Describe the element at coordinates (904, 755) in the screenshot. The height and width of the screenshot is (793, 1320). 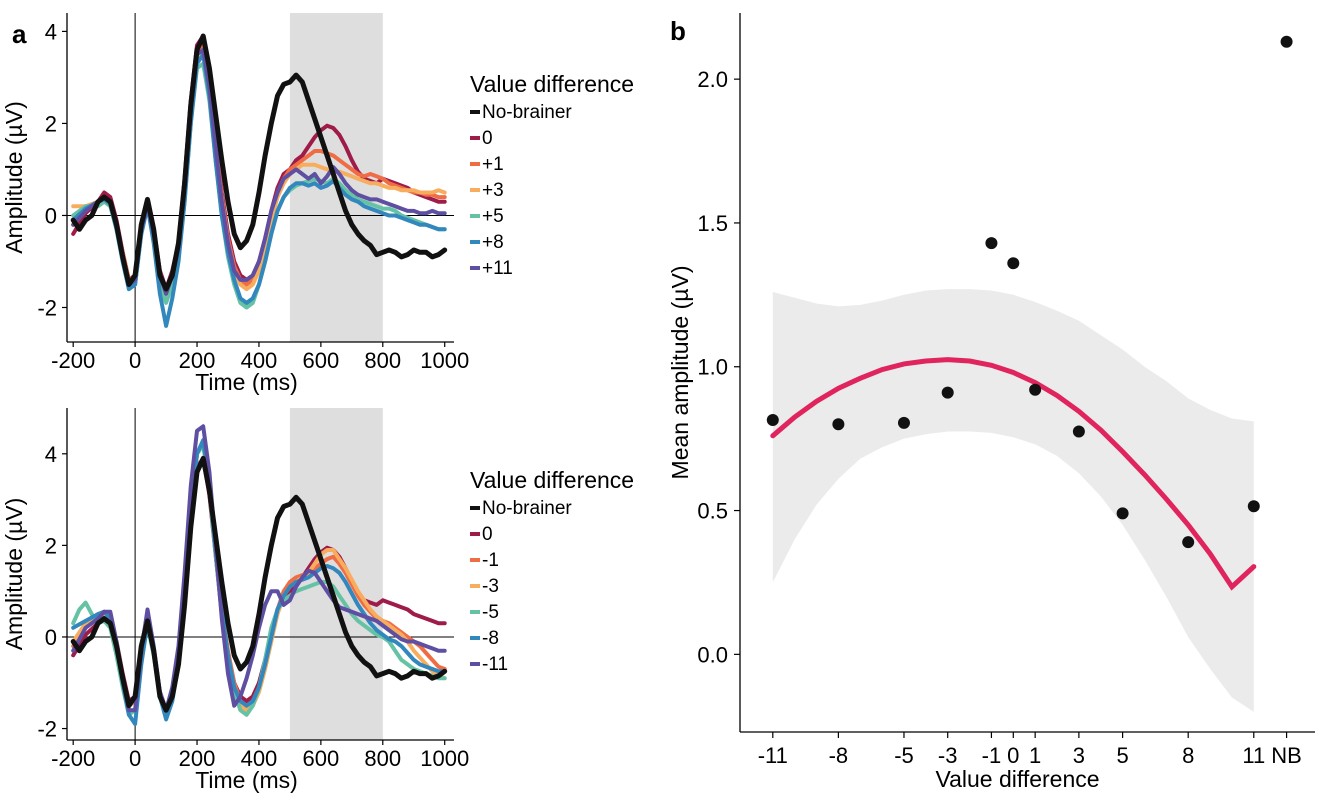
I see `x-tick-label: -5` at that location.